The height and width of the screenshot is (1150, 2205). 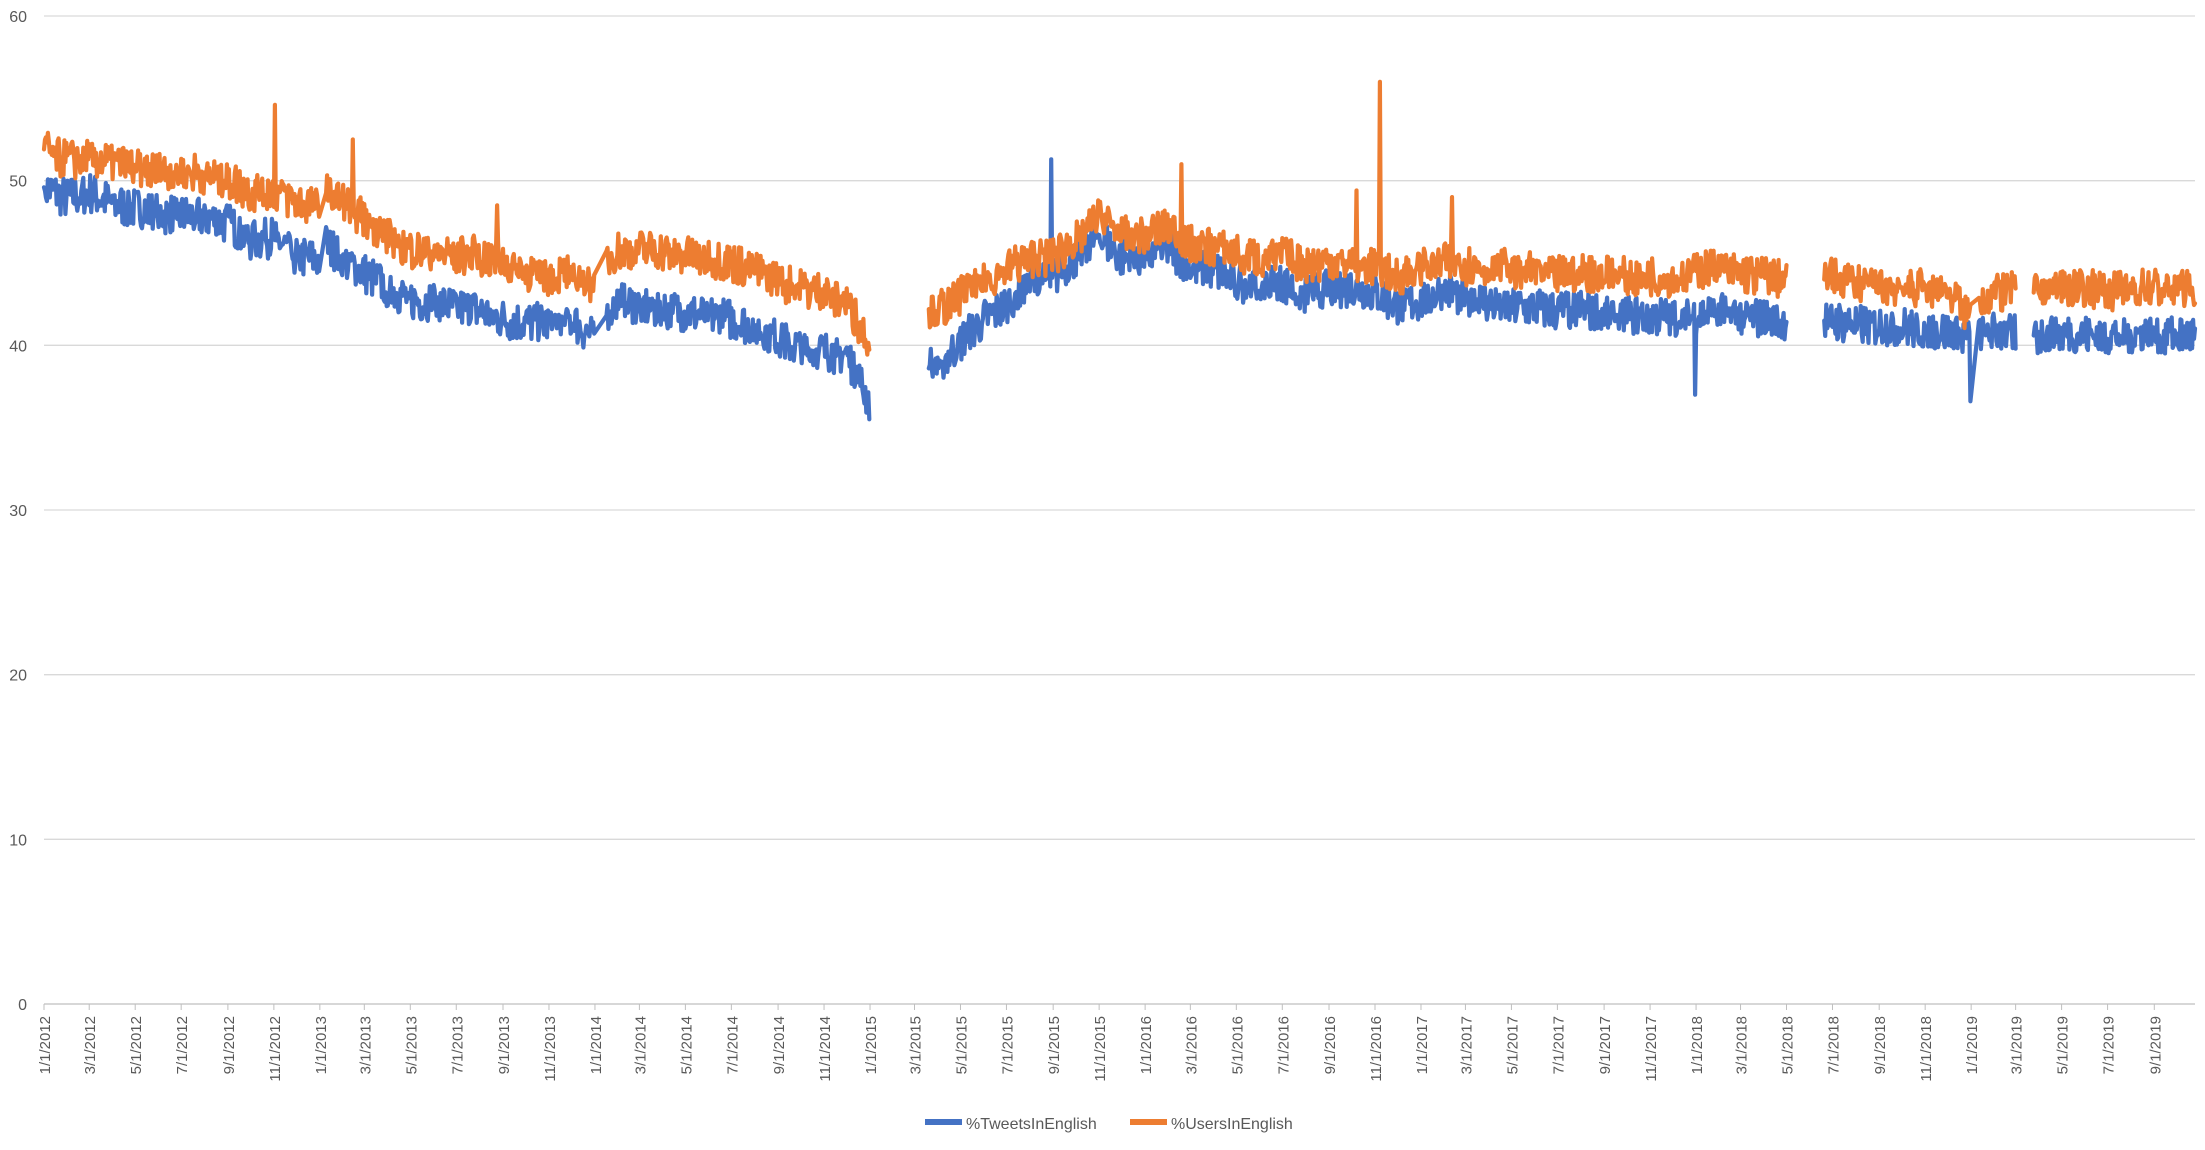 What do you see at coordinates (2109, 1045) in the screenshot?
I see `x-tick-label: 7/1/2019` at bounding box center [2109, 1045].